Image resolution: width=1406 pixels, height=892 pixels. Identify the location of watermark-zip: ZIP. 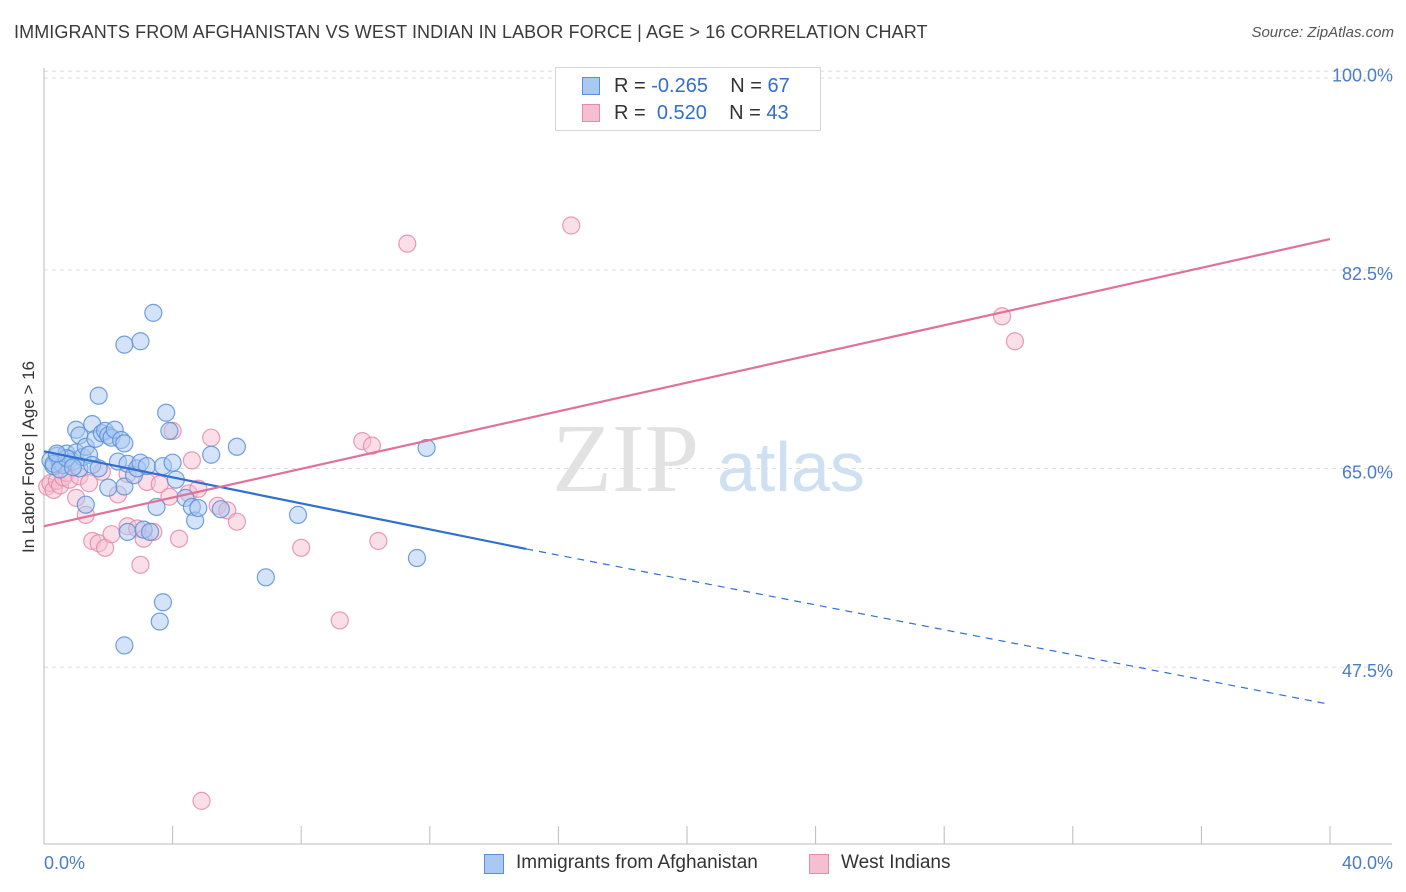
(625, 459).